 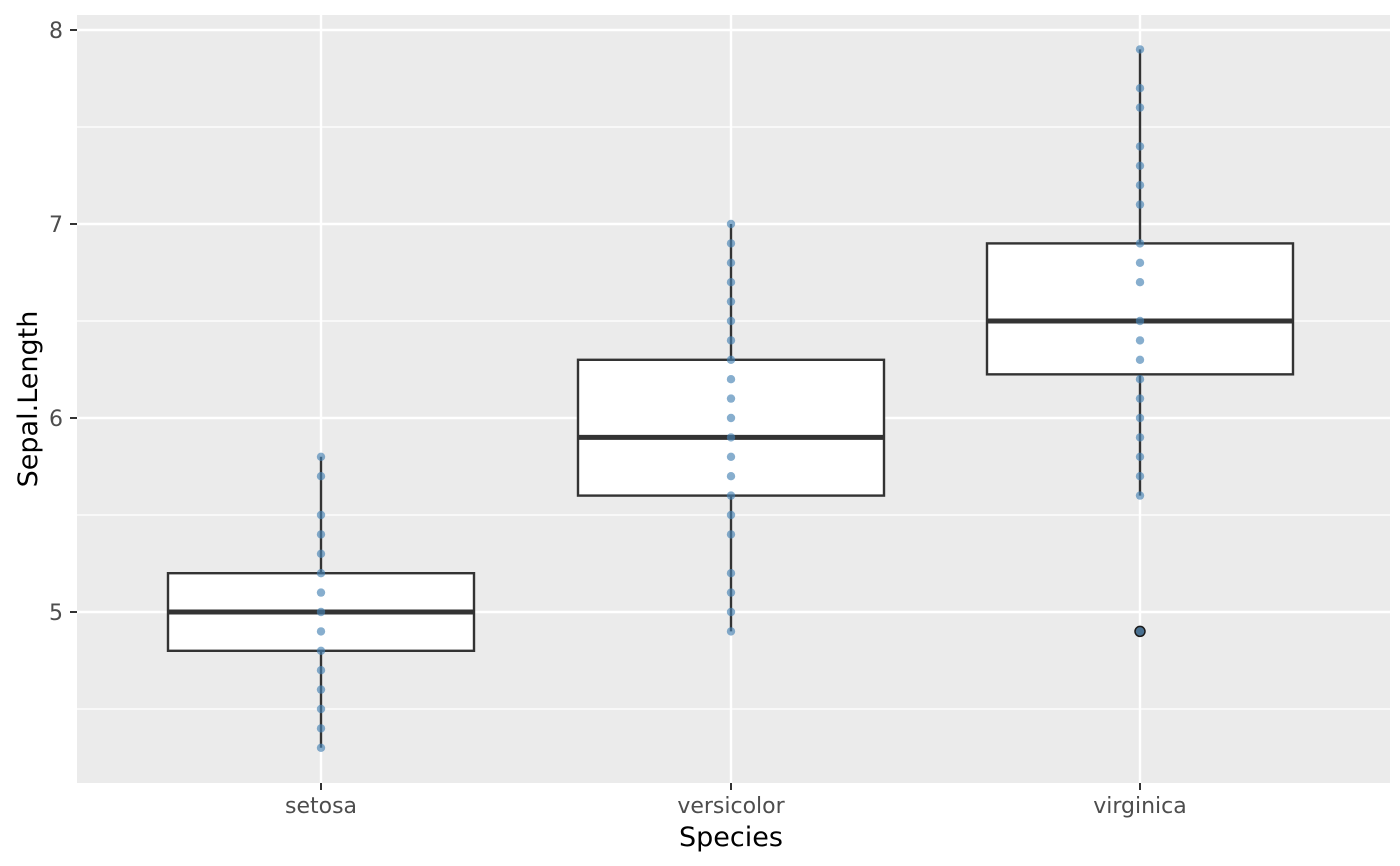 I want to click on y-axis-title: Sepal.Length, so click(x=28, y=399).